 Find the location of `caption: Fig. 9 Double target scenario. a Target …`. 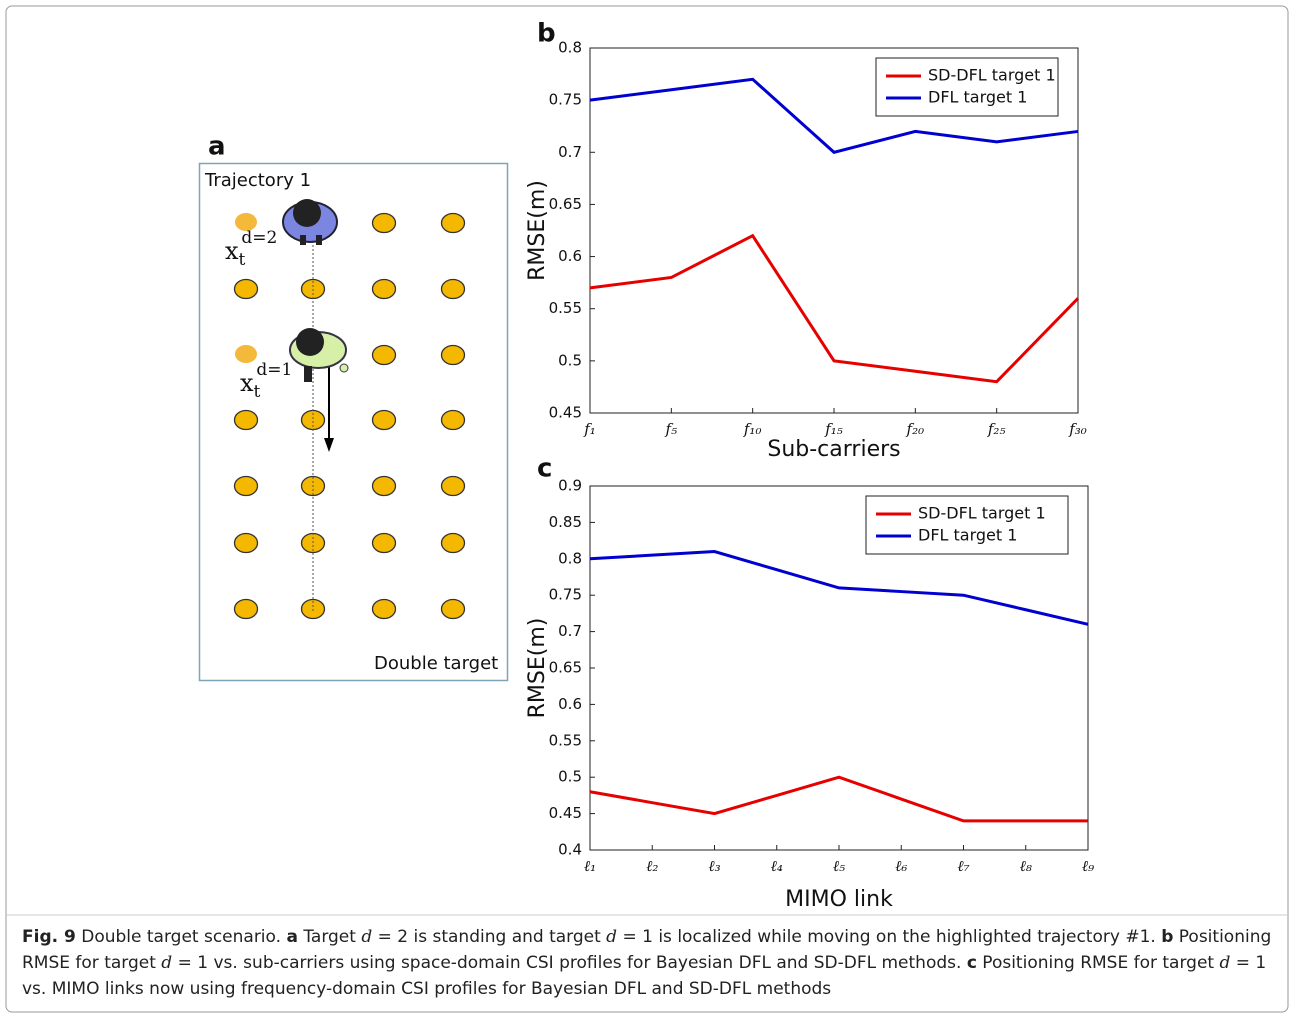

caption: Fig. 9 Double target scenario. a Target … is located at coordinates (649, 963).